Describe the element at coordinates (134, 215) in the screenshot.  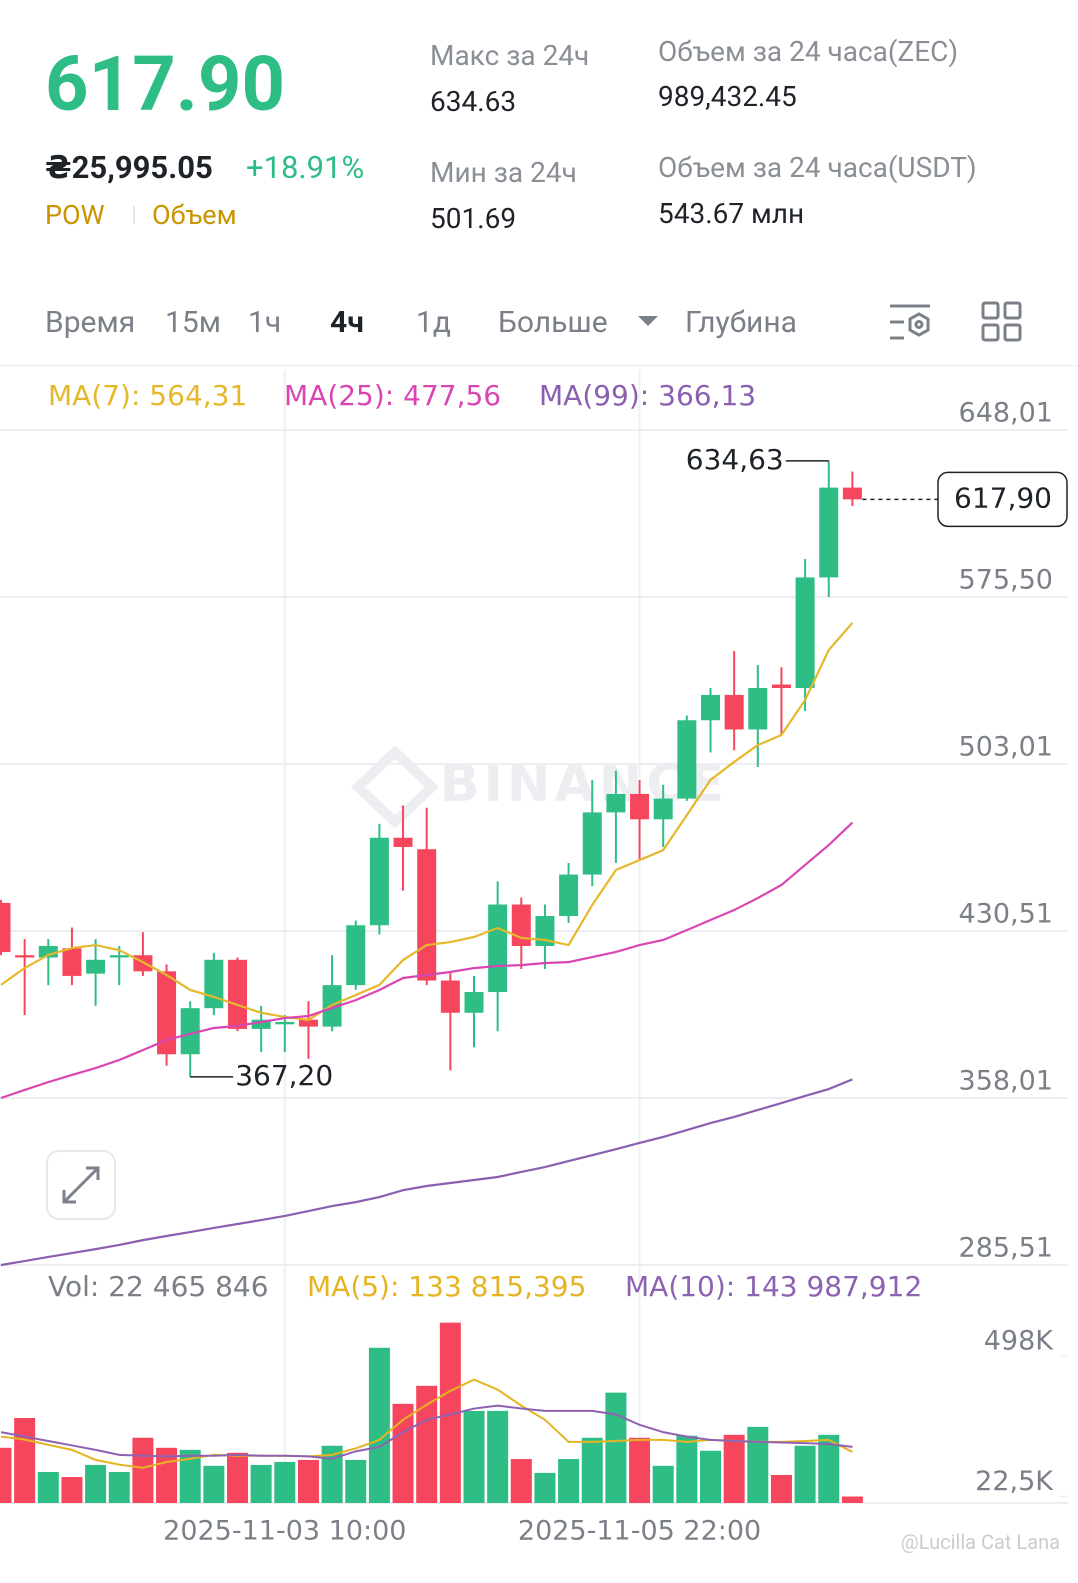
I see `separator` at that location.